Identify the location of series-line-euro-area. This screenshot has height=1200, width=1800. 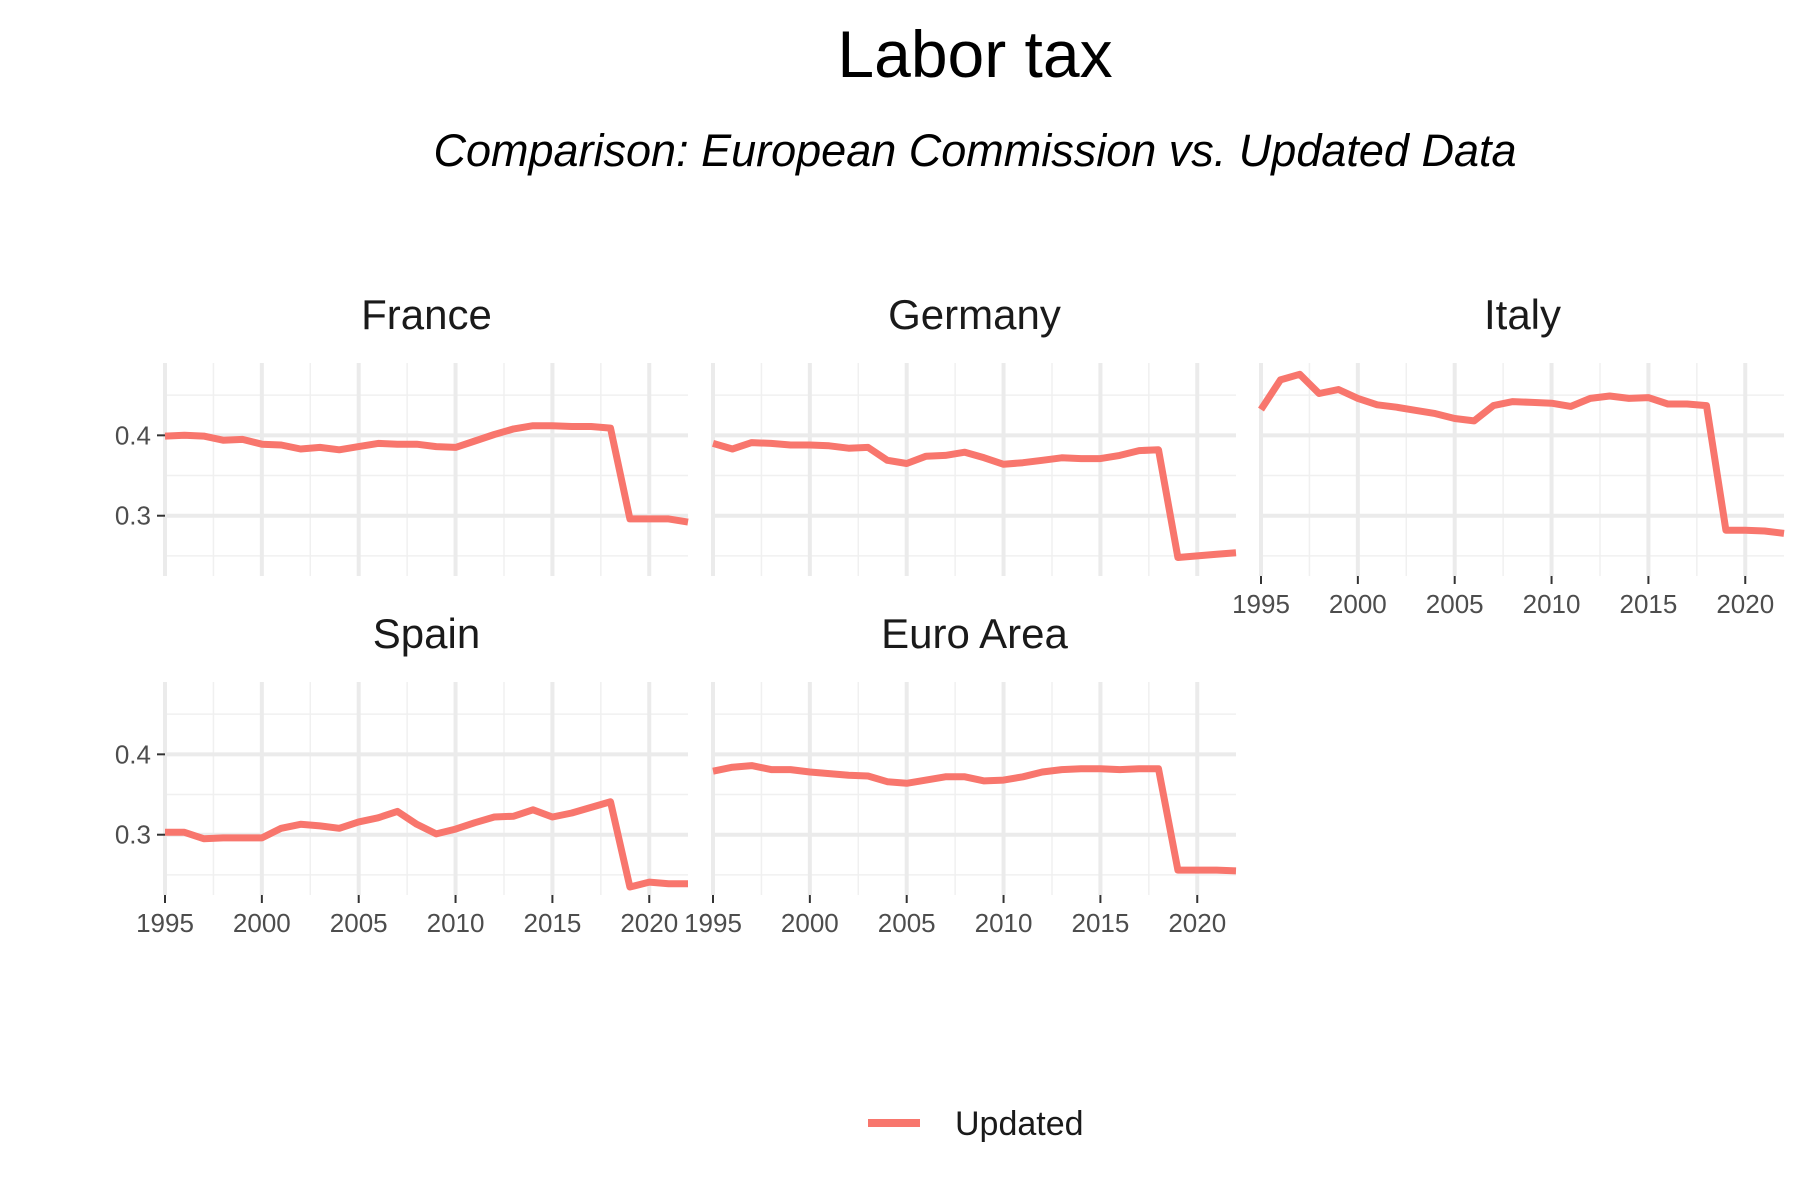
(974, 818).